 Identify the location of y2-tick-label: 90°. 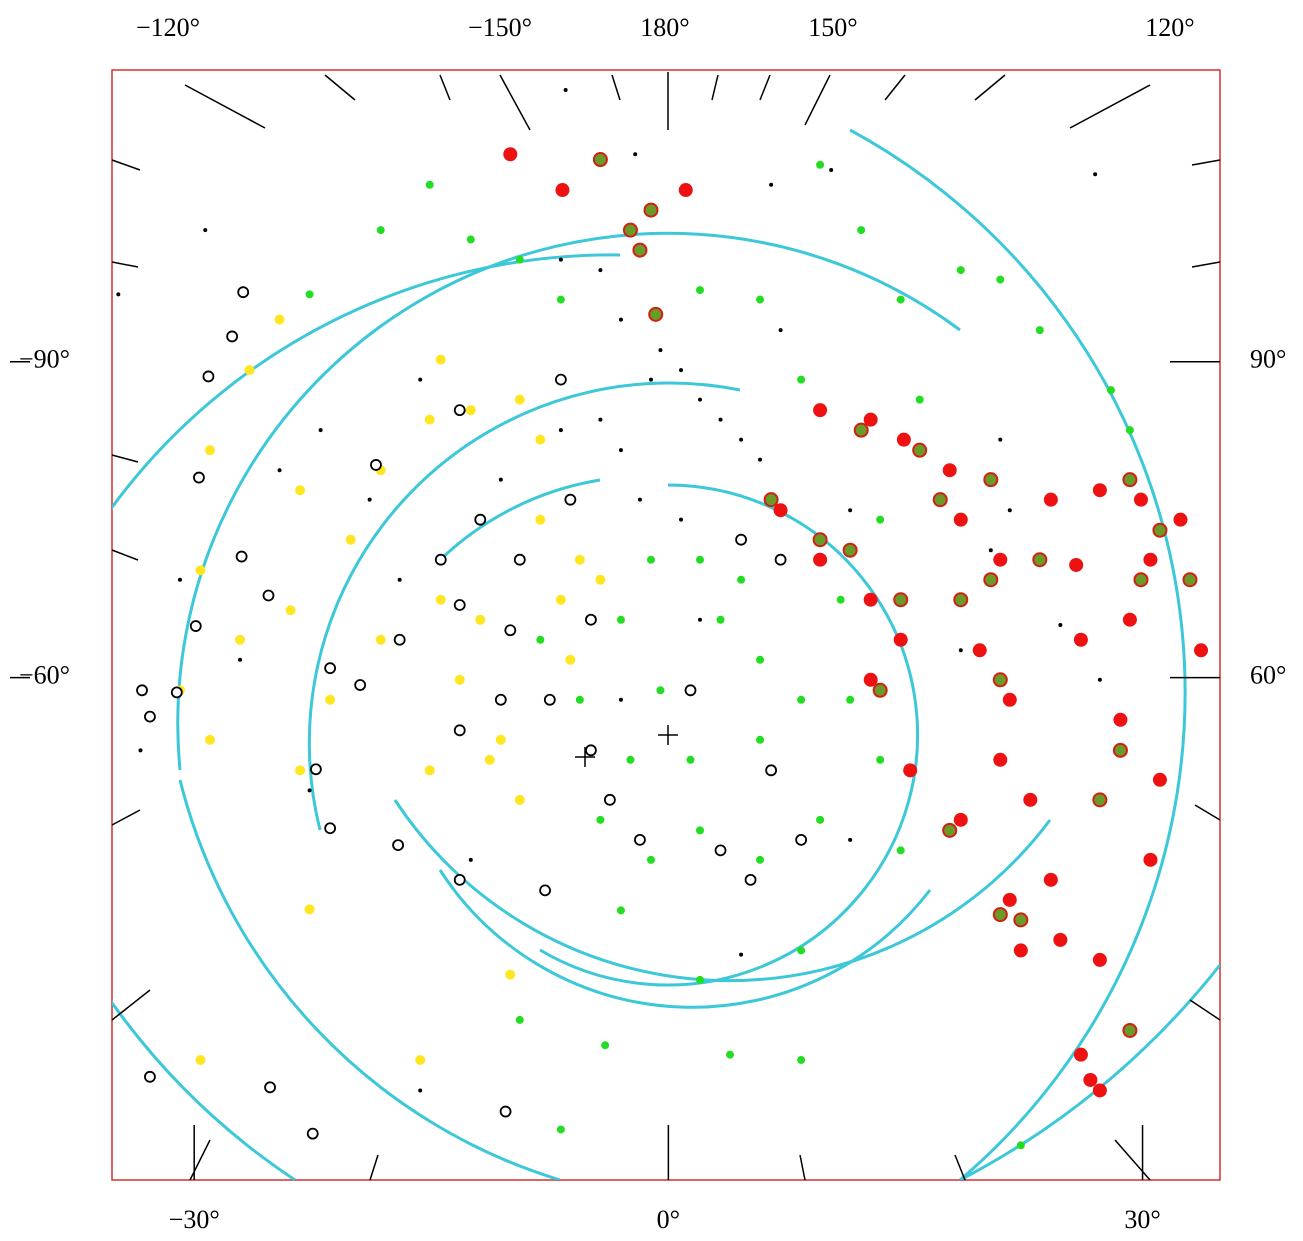
(1268, 359).